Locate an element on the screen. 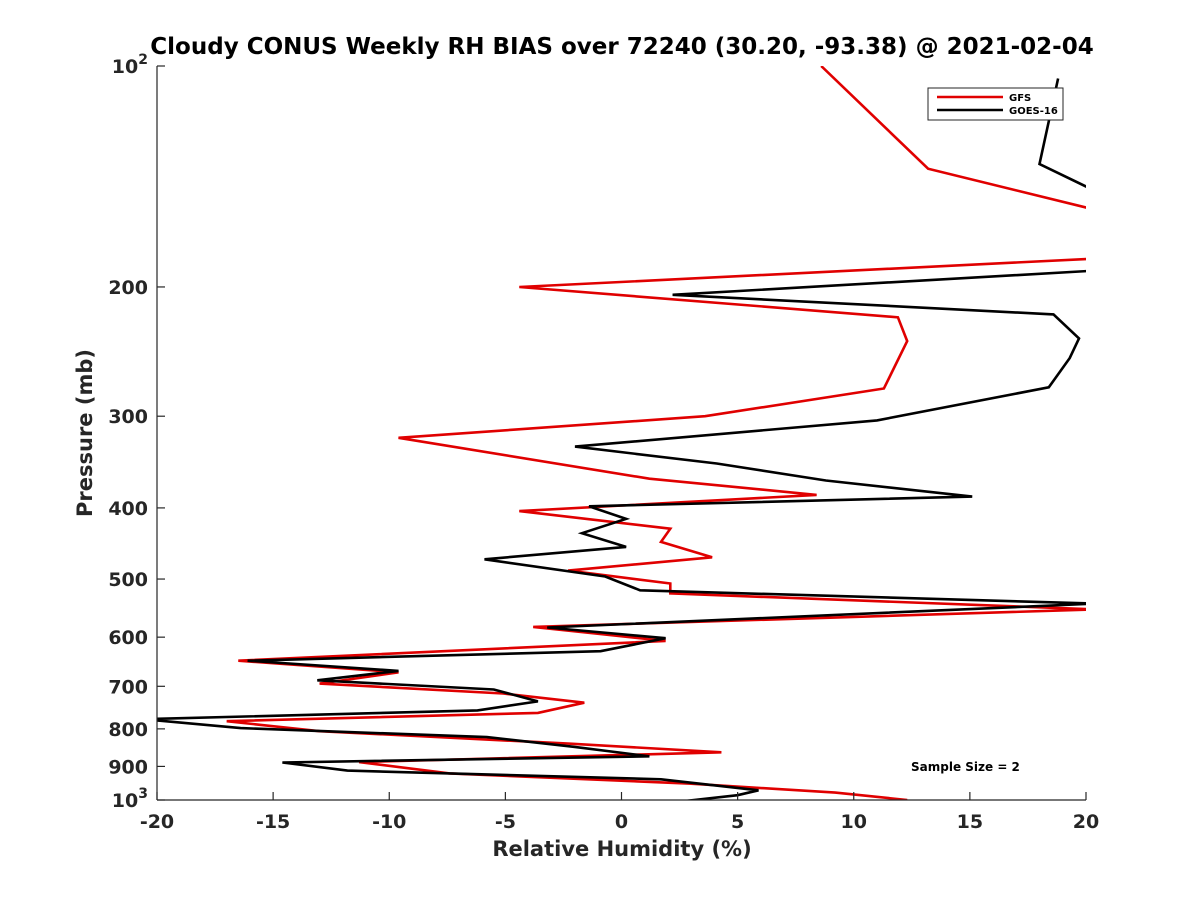  y-tick-label: 300 is located at coordinates (128, 417).